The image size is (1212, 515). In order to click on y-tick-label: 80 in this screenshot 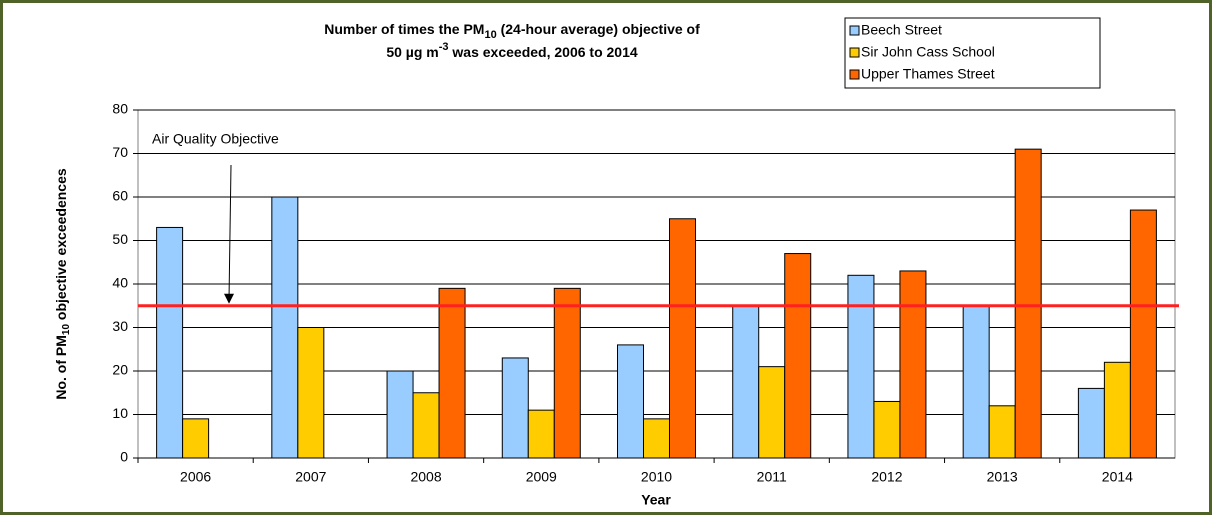, I will do `click(120, 109)`.